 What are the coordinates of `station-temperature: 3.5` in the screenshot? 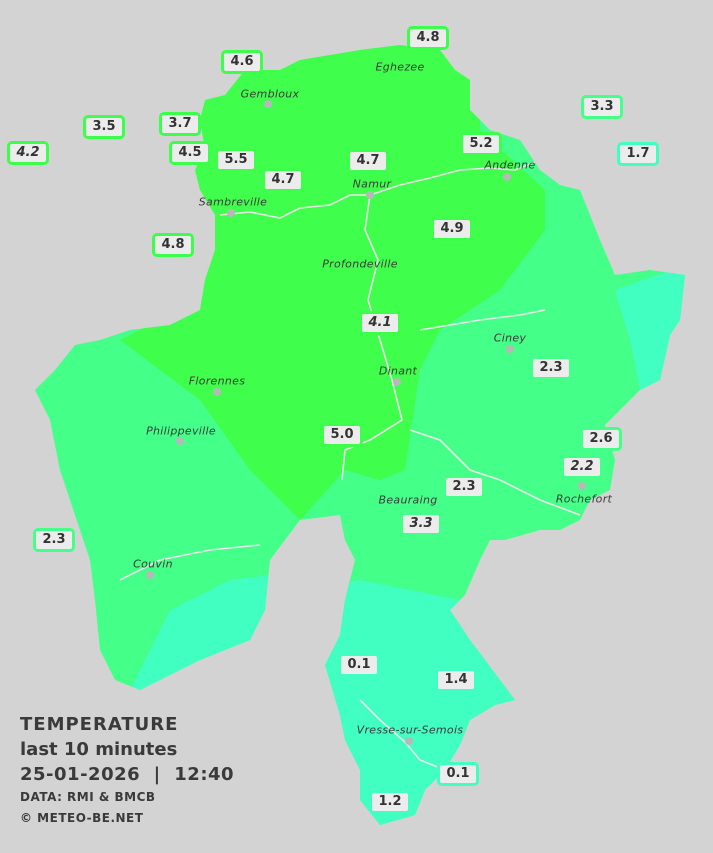 It's located at (104, 127).